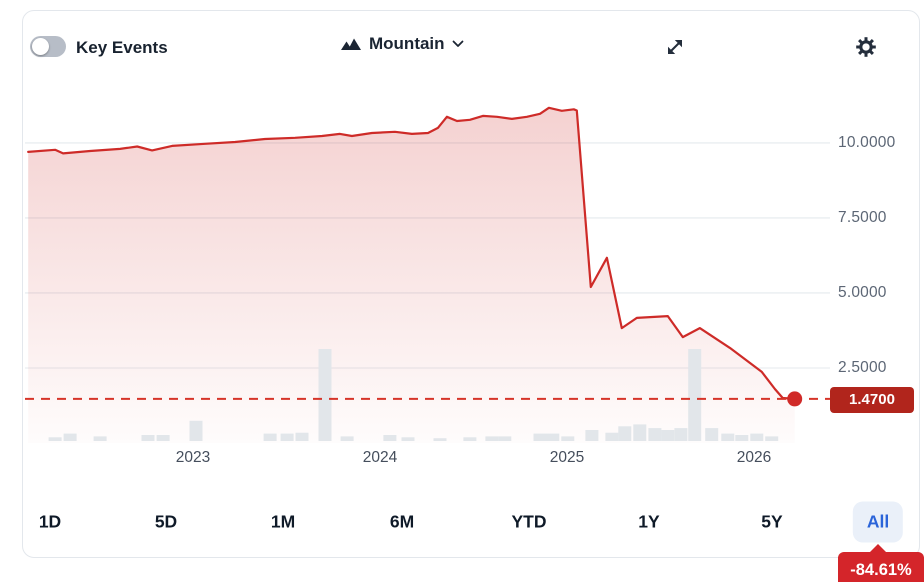 This screenshot has width=924, height=582. Describe the element at coordinates (529, 522) in the screenshot. I see `range-button-ytd: YTD` at that location.